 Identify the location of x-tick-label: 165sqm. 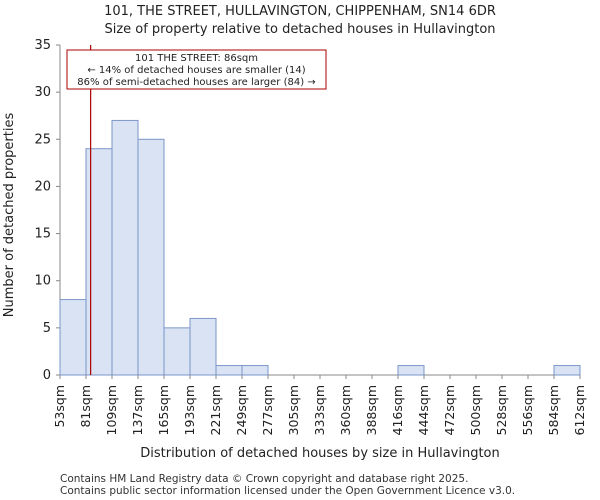
(163, 410).